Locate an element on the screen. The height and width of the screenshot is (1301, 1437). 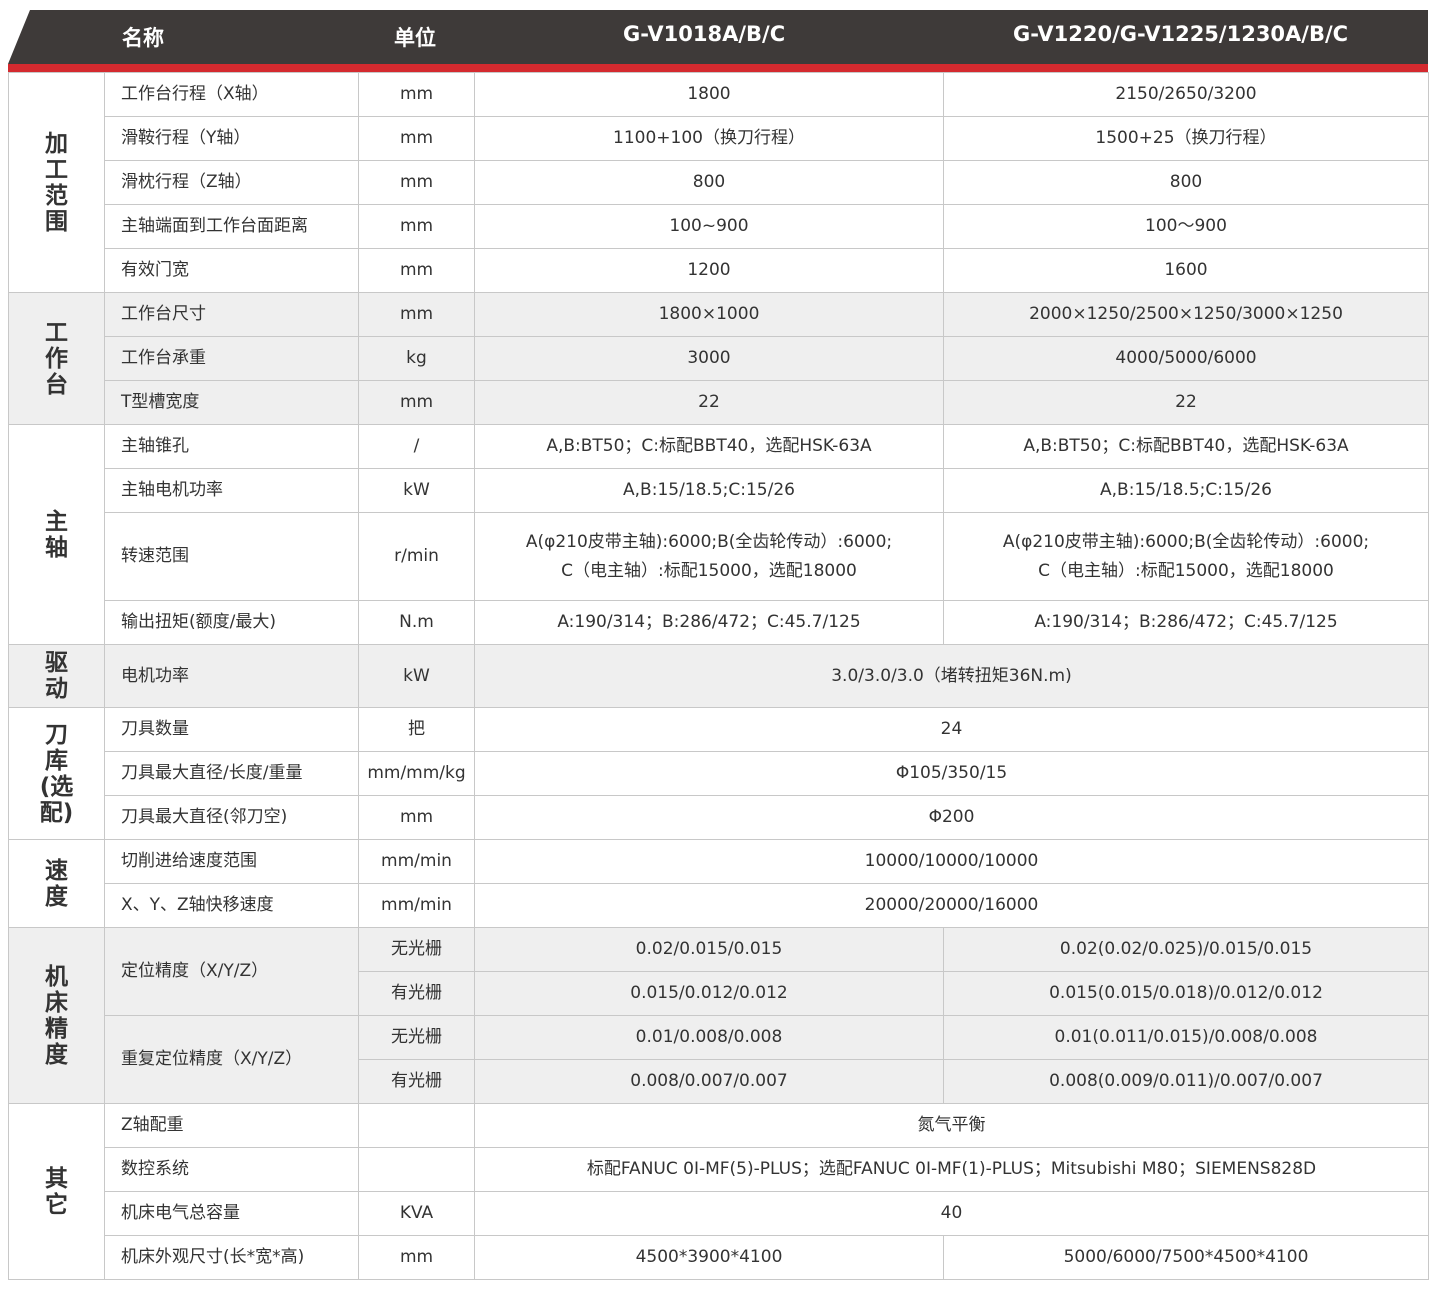
table-row: T型槽宽度 mm 22 22 is located at coordinates (719, 402).